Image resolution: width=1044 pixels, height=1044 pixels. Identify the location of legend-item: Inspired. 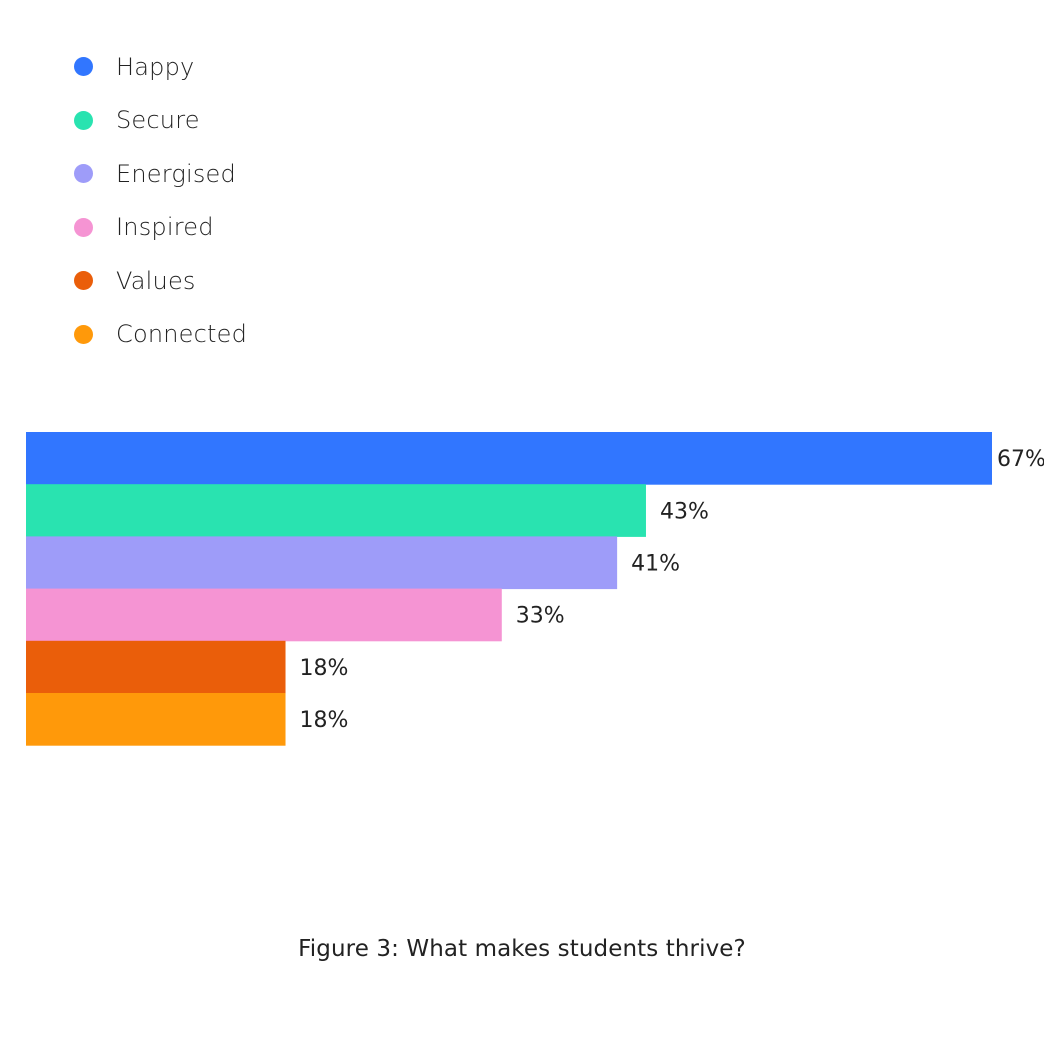
(160, 228).